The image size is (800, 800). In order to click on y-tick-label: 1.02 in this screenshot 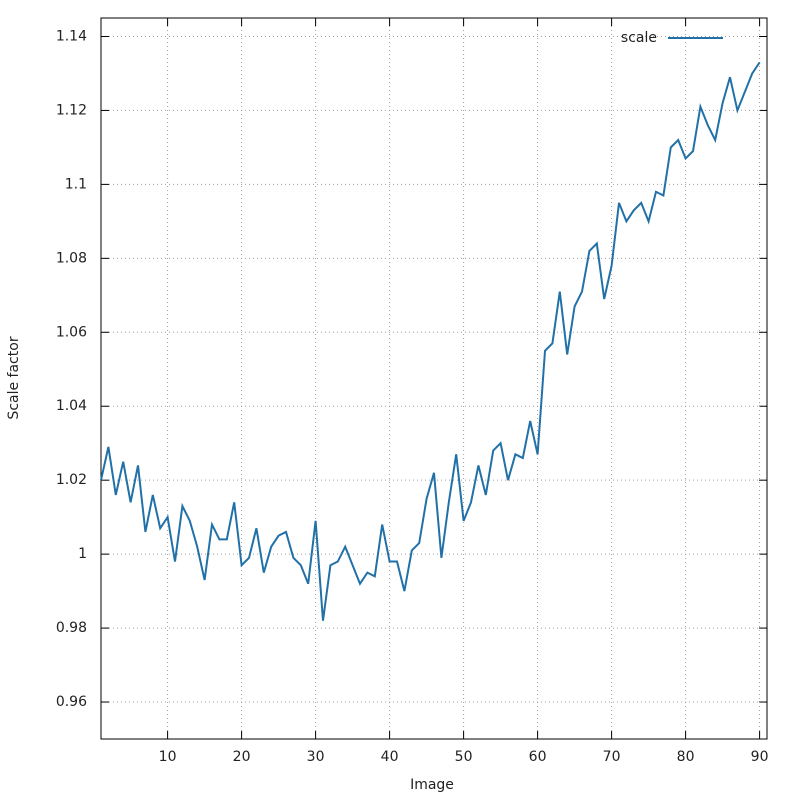, I will do `click(71, 480)`.